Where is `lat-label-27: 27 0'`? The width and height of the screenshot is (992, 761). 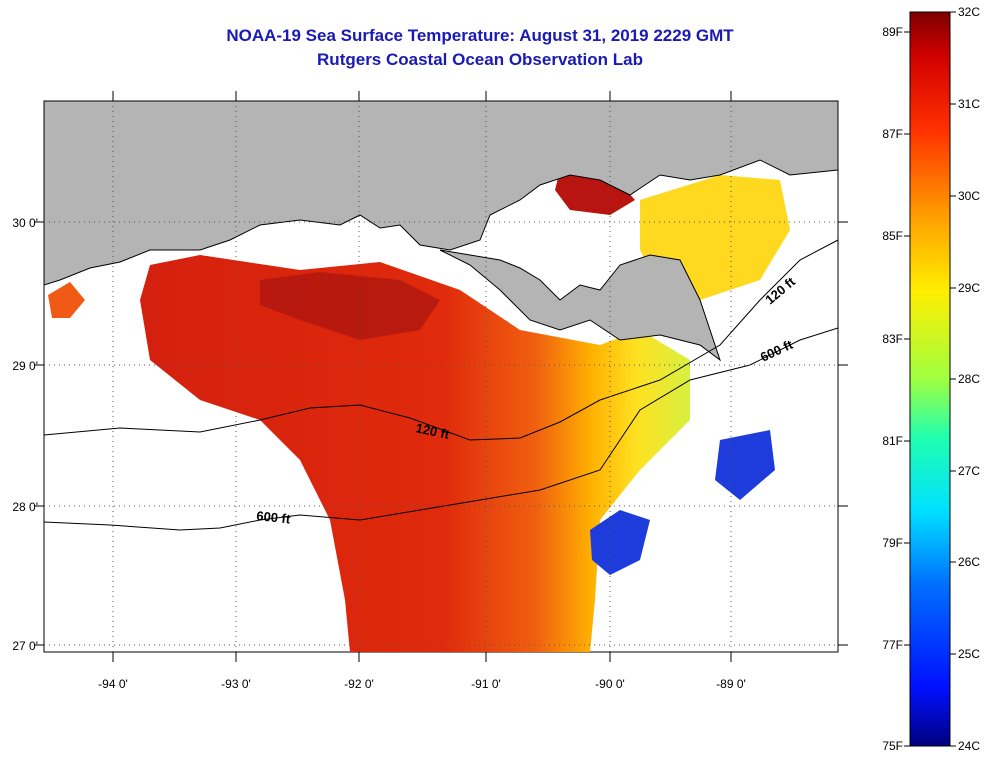
lat-label-27: 27 0' is located at coordinates (25, 646).